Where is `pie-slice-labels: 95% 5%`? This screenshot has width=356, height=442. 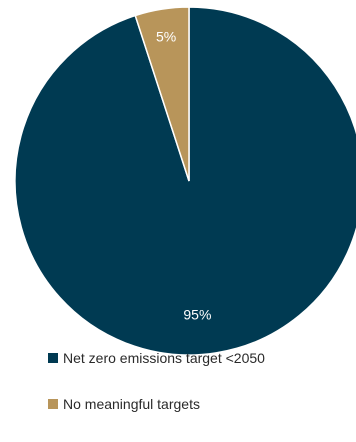 pie-slice-labels: 95% 5% is located at coordinates (183, 176).